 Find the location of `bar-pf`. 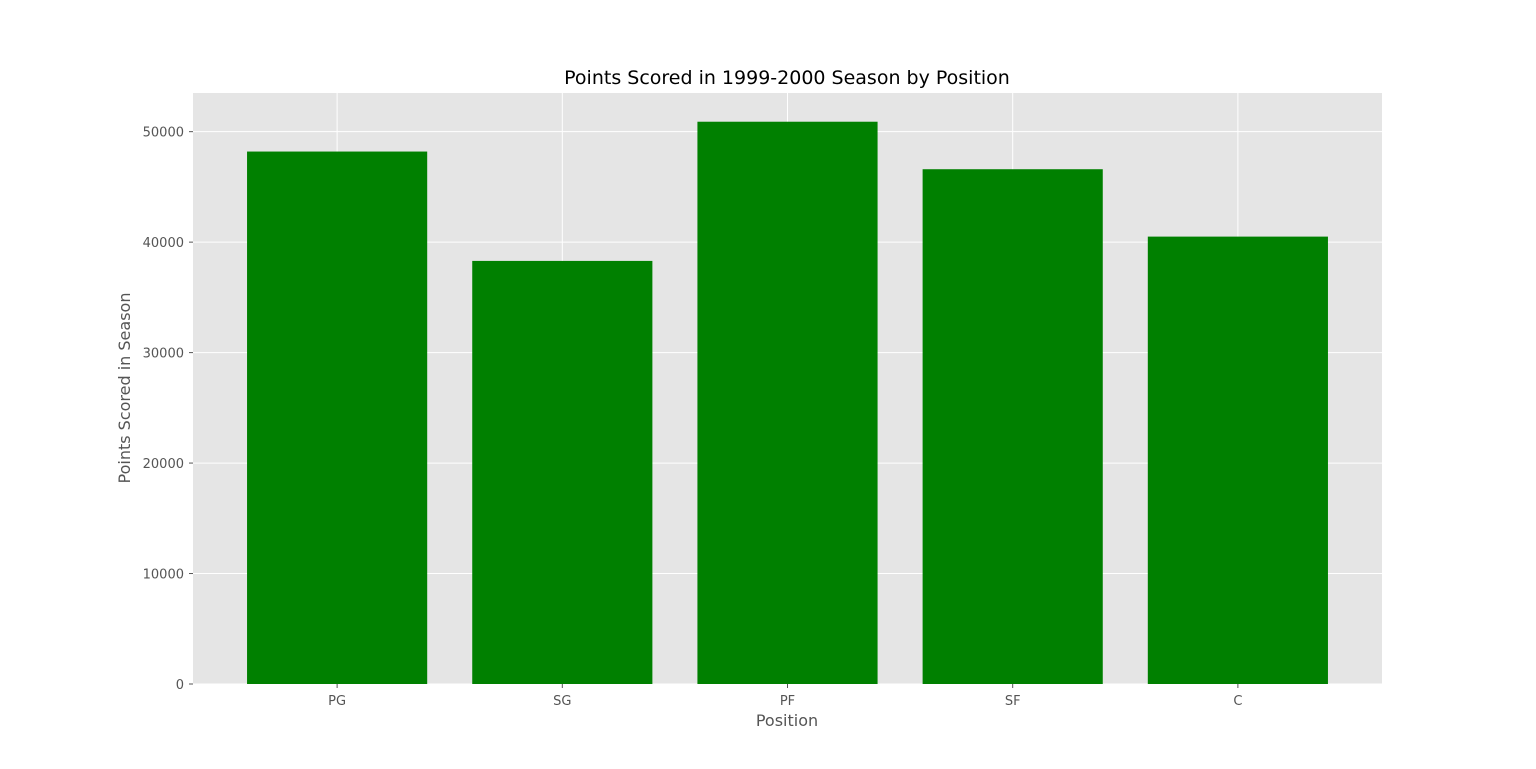

bar-pf is located at coordinates (787, 402).